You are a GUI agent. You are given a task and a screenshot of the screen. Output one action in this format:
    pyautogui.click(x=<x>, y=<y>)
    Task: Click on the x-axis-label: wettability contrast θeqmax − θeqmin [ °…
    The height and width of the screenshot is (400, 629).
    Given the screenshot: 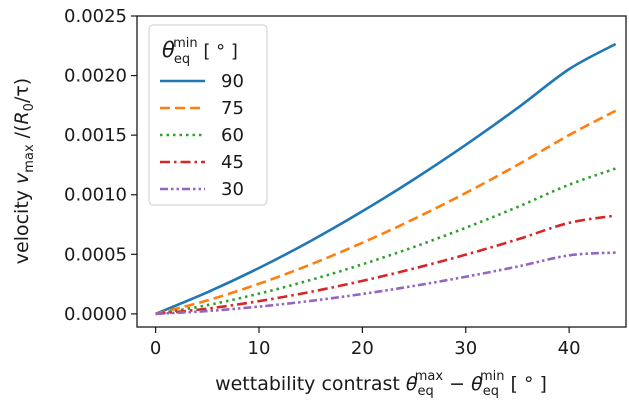 What is the action you would take?
    pyautogui.click(x=381, y=384)
    